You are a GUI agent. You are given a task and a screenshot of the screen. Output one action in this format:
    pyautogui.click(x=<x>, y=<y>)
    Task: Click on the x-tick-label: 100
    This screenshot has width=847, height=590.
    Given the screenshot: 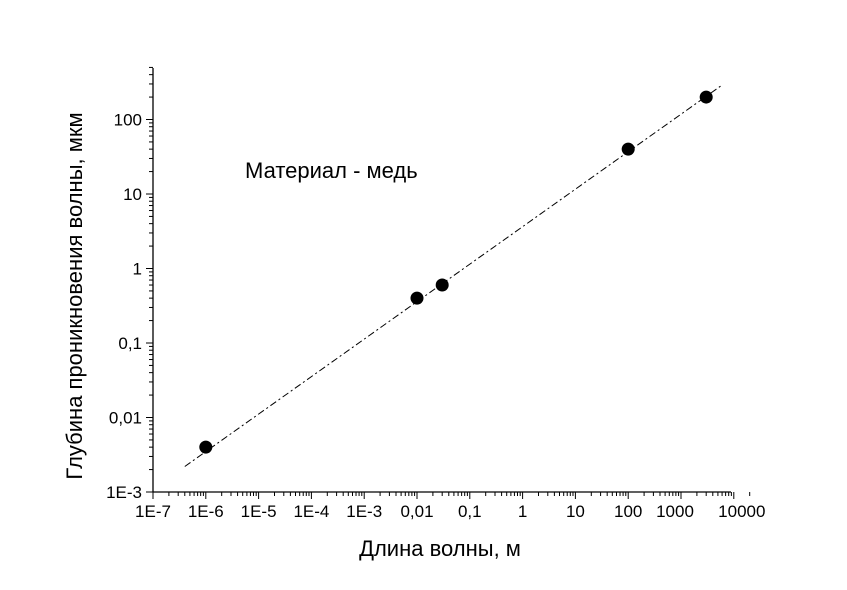 What is the action you would take?
    pyautogui.click(x=628, y=511)
    